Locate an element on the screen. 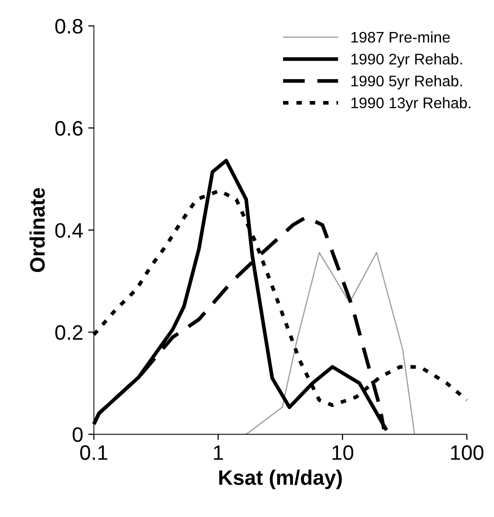  legend-label: 1990 13yr Rehab. is located at coordinates (410, 104).